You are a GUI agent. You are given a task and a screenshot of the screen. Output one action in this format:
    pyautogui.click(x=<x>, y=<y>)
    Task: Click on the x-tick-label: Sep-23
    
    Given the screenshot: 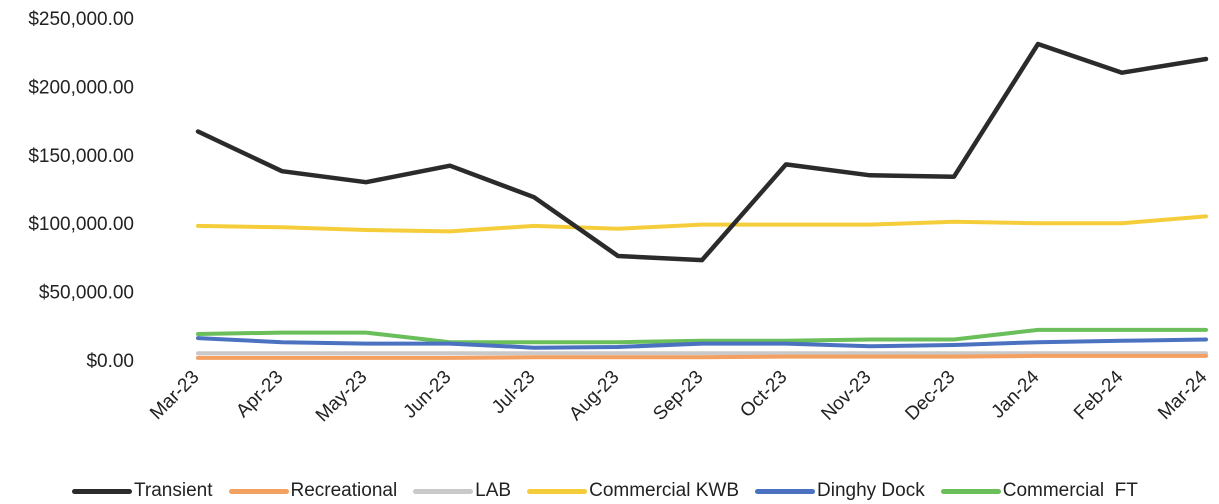 What is the action you would take?
    pyautogui.click(x=678, y=396)
    